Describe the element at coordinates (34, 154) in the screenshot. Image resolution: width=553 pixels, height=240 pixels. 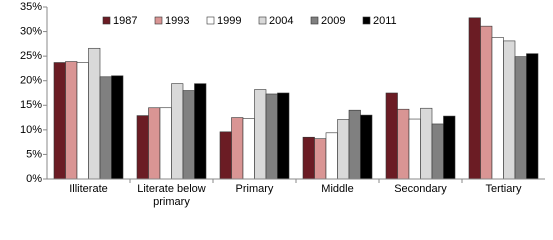
I see `y-tick-label: 5%` at that location.